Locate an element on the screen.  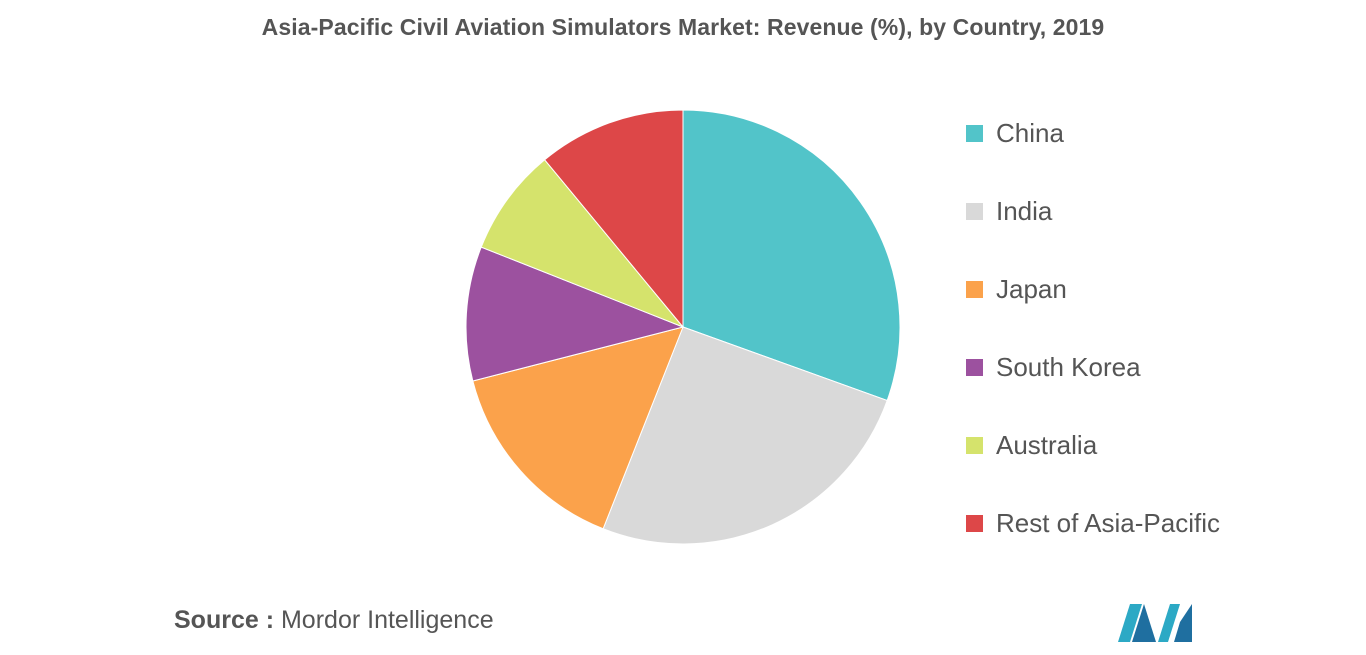
legend-label: China is located at coordinates (1030, 132).